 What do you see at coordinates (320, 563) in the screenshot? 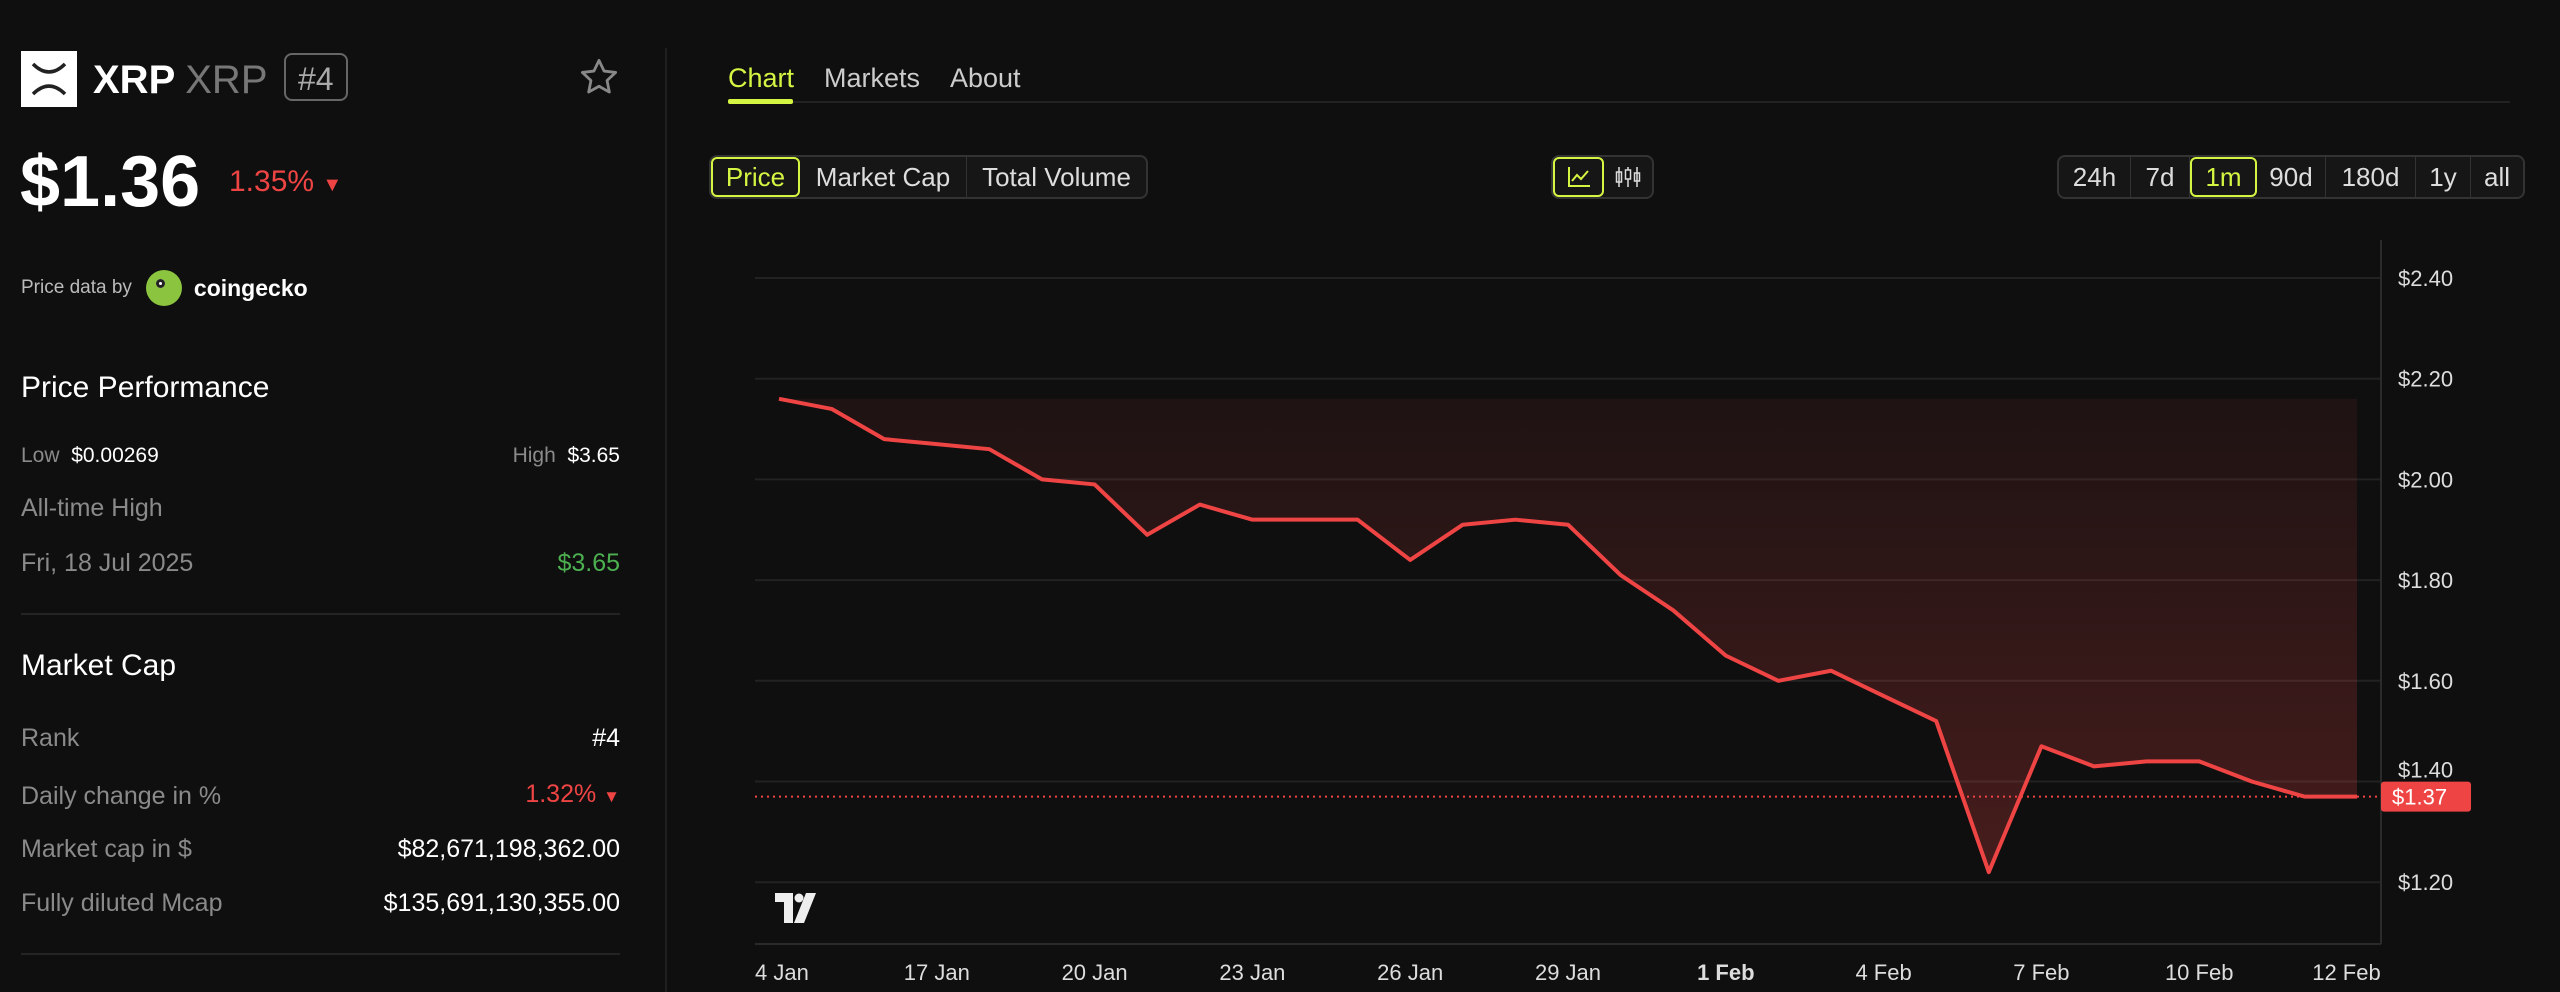
I see `ath-row: Fri, 18 Jul 2025 $3.65` at bounding box center [320, 563].